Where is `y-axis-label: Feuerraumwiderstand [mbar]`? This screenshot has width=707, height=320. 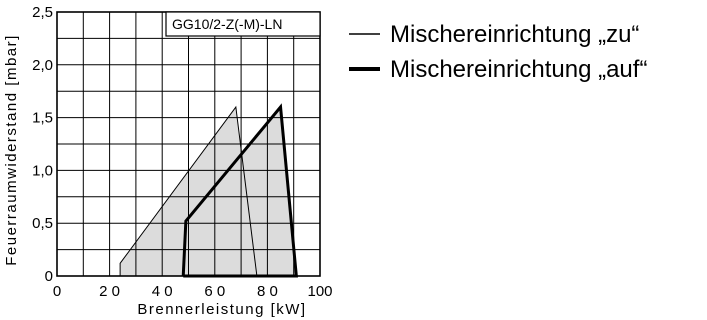 y-axis-label: Feuerraumwiderstand [mbar] is located at coordinates (11, 150).